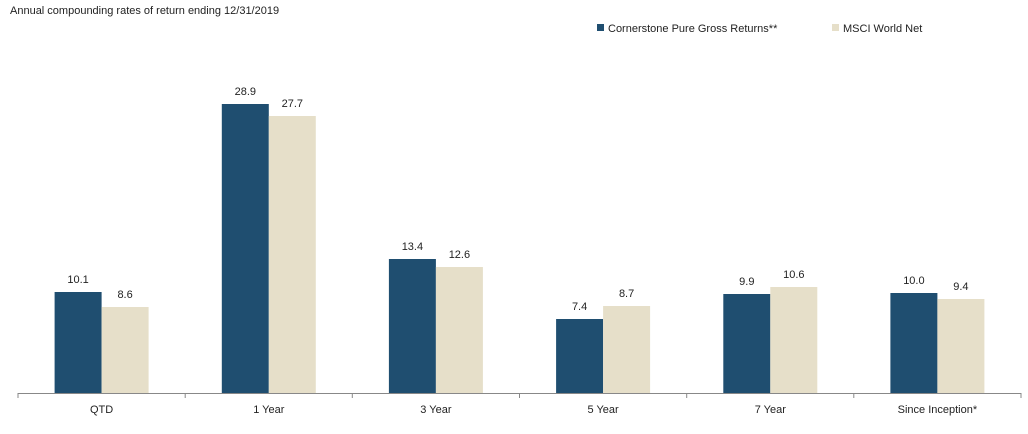 This screenshot has width=1028, height=434. Describe the element at coordinates (603, 410) in the screenshot. I see `x-tick-label-5-year: 5 Year` at that location.